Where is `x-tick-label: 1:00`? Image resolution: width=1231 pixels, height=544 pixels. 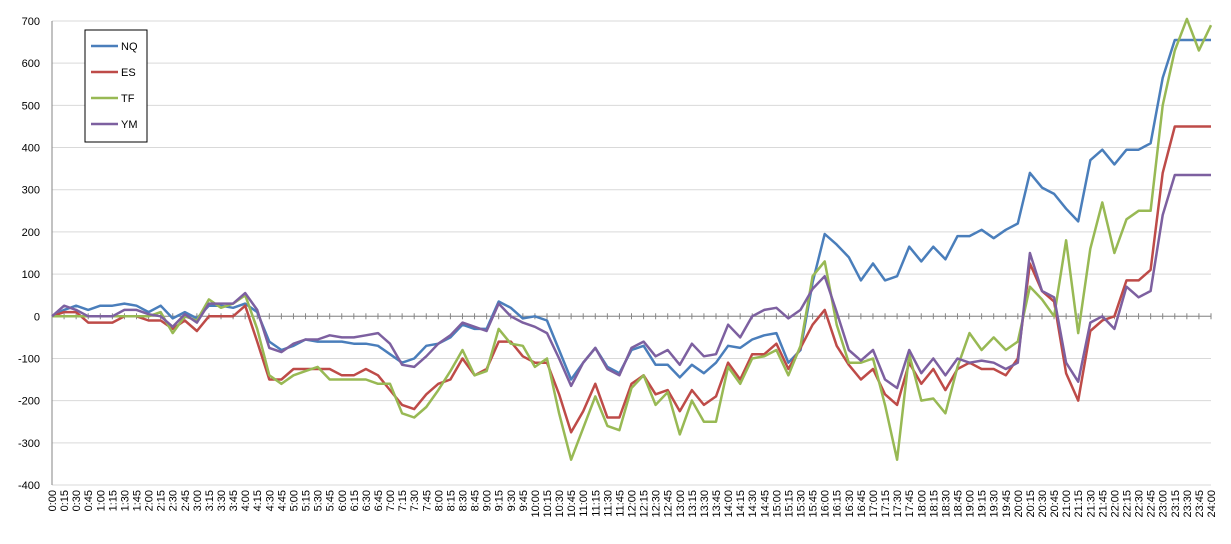 x-tick-label: 1:00 is located at coordinates (101, 500).